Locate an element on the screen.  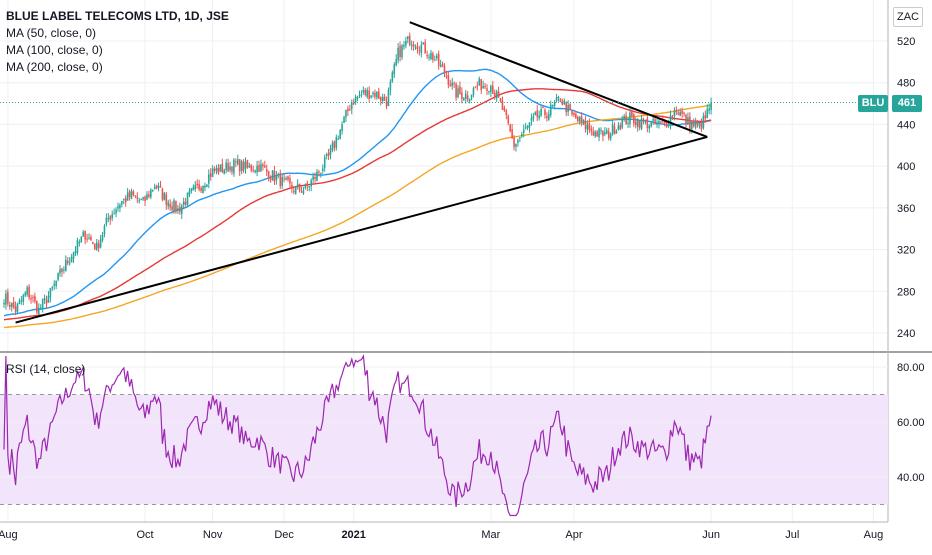
rsi-tick-label: 80.00 is located at coordinates (911, 368).